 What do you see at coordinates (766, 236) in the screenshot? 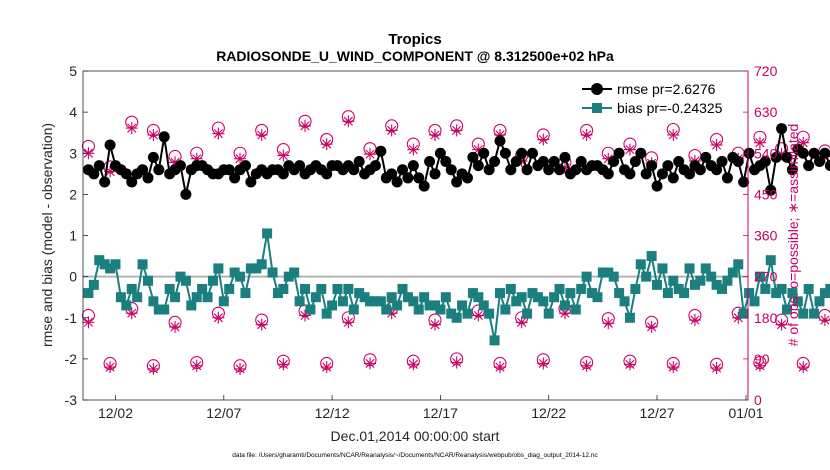
I see `right-tick-label: 360` at bounding box center [766, 236].